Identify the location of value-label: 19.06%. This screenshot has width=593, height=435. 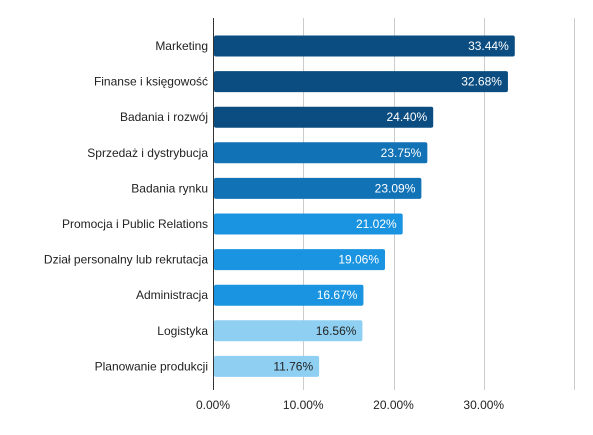
(358, 260).